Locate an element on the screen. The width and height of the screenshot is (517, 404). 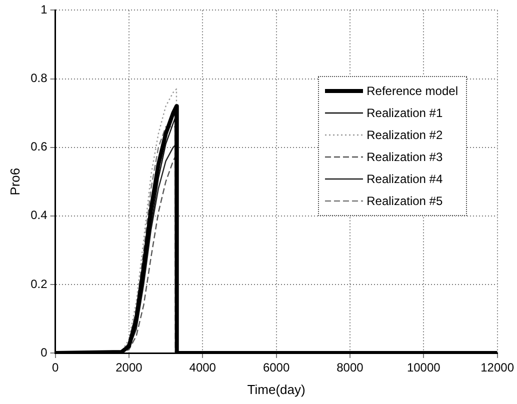
y-tick-label: 0.4 is located at coordinates (39, 215).